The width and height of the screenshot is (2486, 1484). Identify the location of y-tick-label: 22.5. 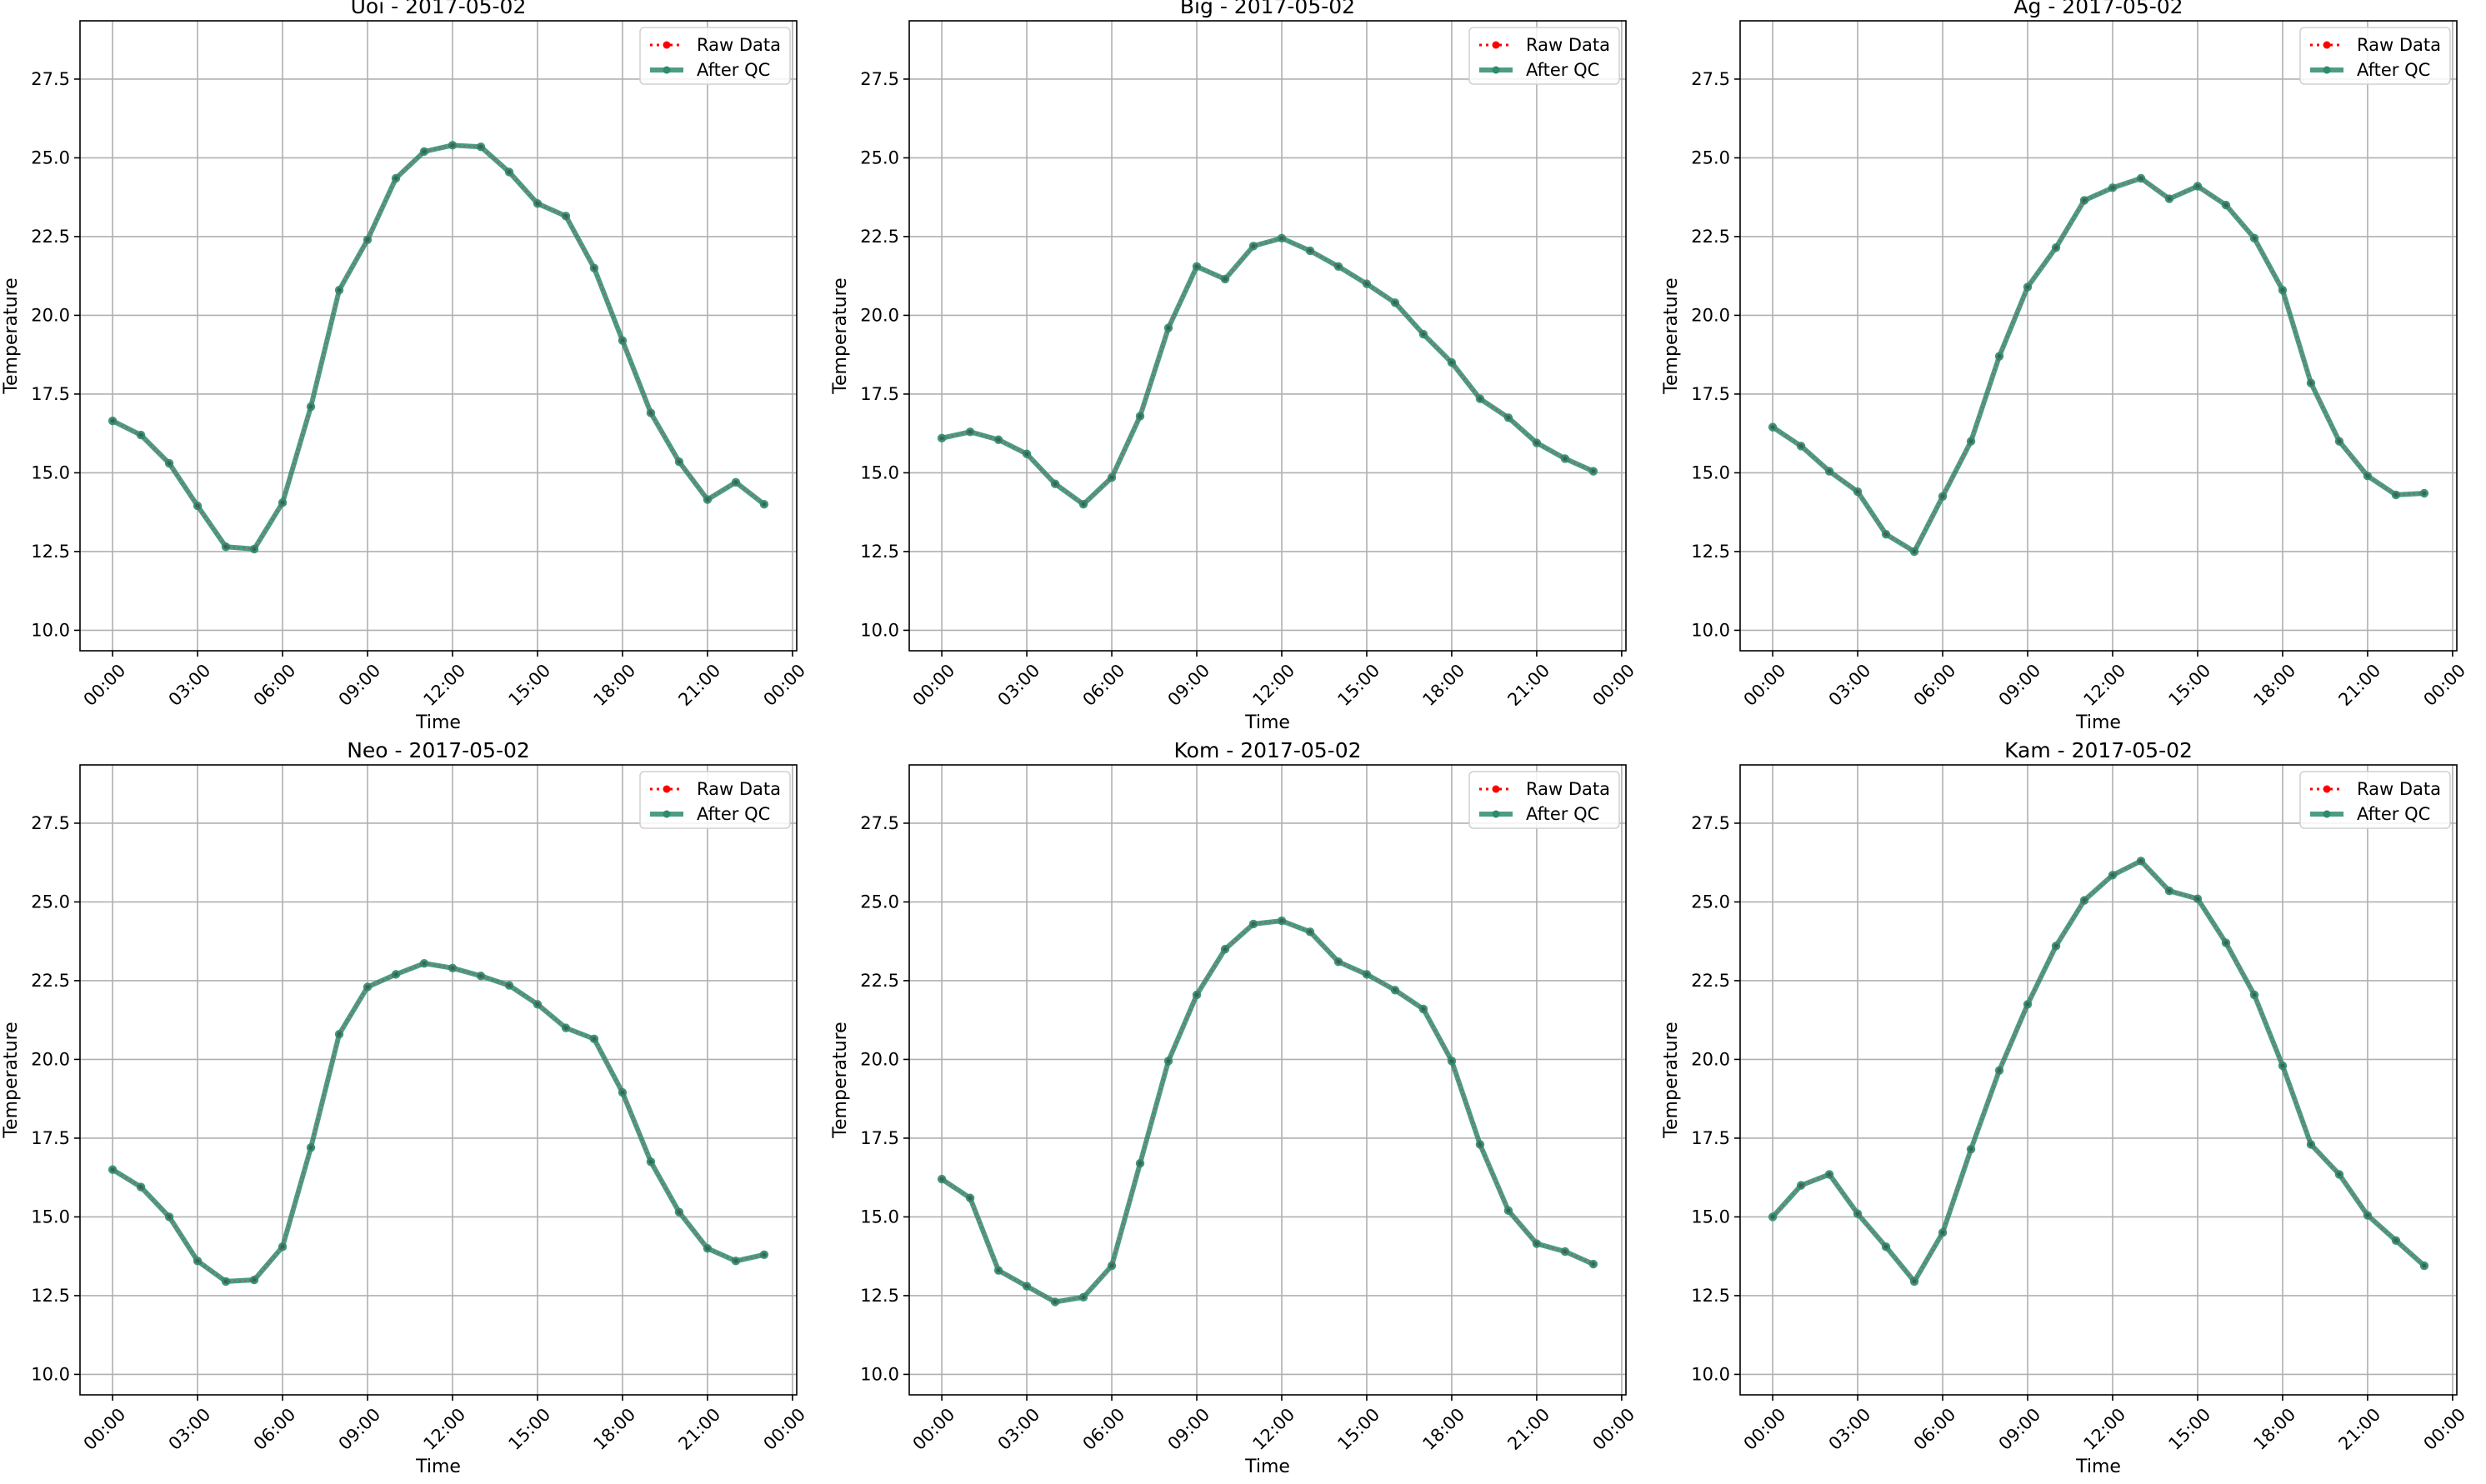
(50, 237).